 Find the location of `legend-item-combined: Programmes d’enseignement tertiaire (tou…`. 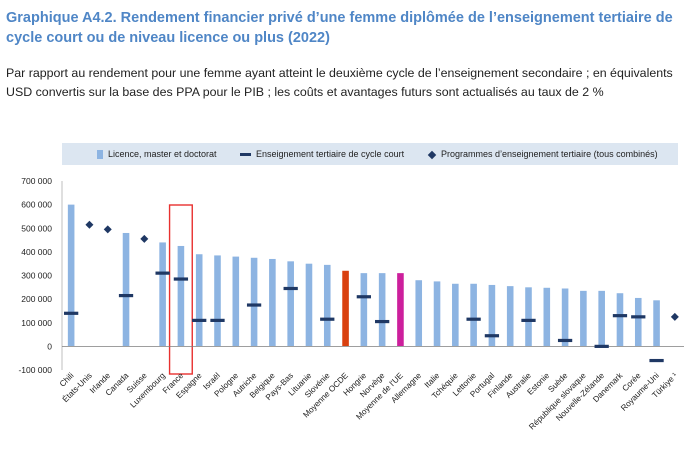

legend-item-combined: Programmes d’enseignement tertiaire (tou… is located at coordinates (542, 154).